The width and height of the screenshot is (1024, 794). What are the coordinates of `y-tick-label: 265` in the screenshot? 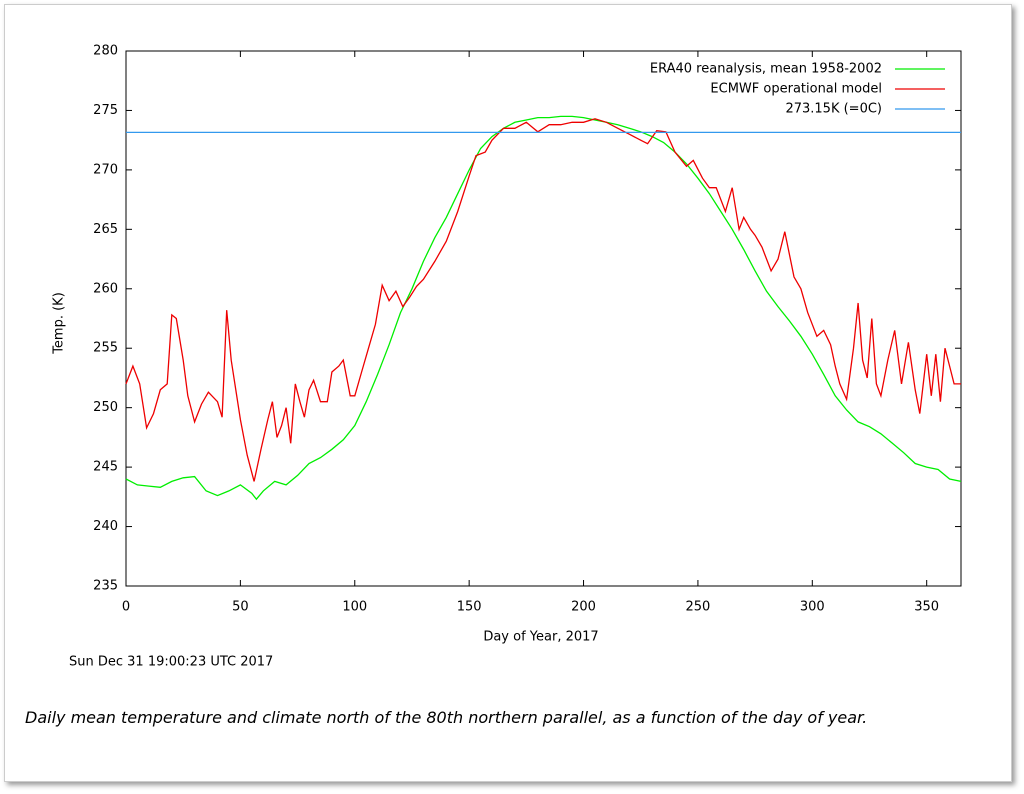 It's located at (105, 229).